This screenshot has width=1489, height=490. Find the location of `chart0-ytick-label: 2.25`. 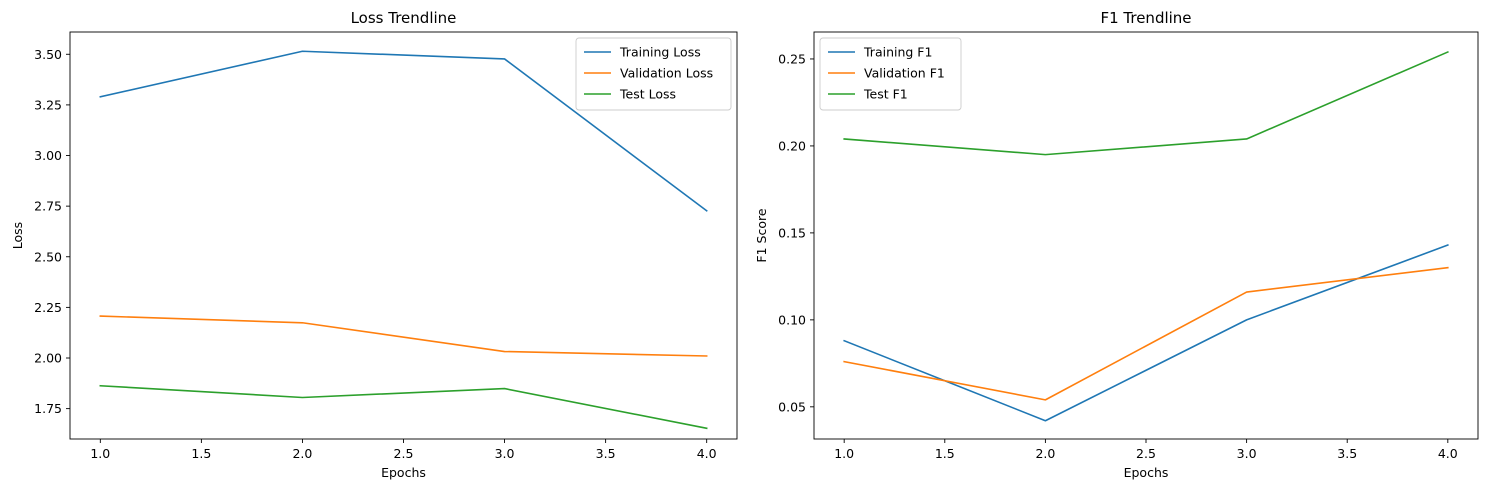

chart0-ytick-label: 2.25 is located at coordinates (48, 307).